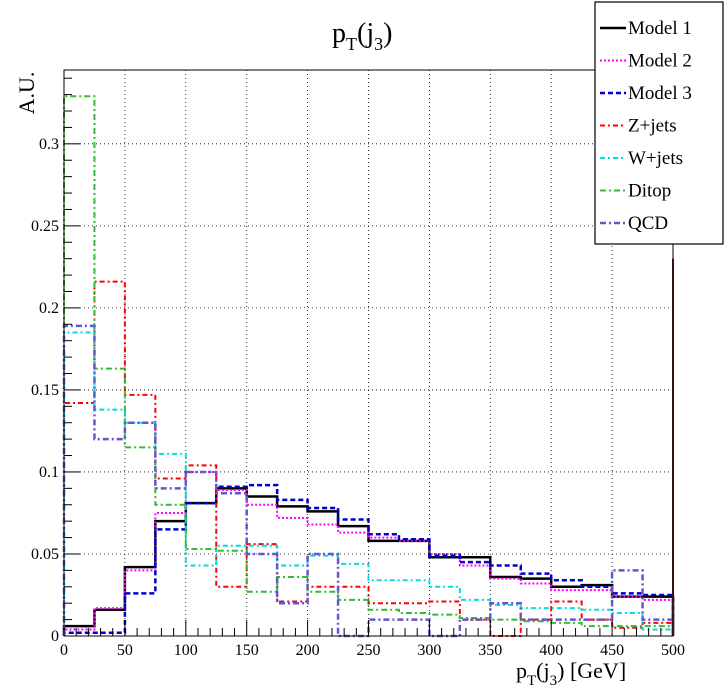  Describe the element at coordinates (45, 554) in the screenshot. I see `y-tick-label: 0.05` at that location.